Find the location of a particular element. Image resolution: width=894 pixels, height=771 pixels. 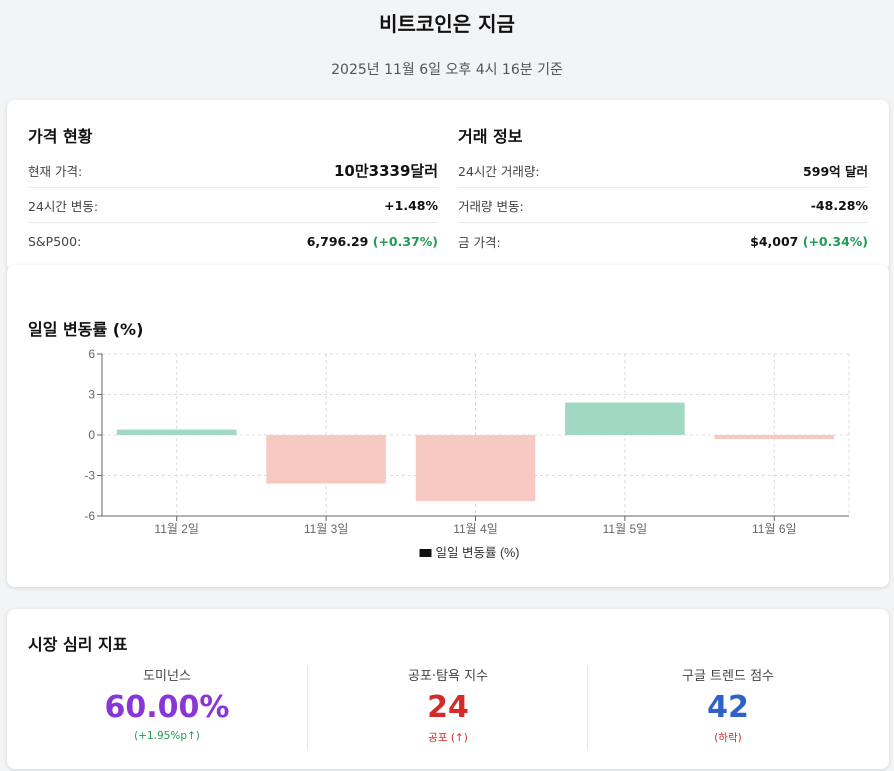

dominance-value: 60.00% is located at coordinates (167, 707).